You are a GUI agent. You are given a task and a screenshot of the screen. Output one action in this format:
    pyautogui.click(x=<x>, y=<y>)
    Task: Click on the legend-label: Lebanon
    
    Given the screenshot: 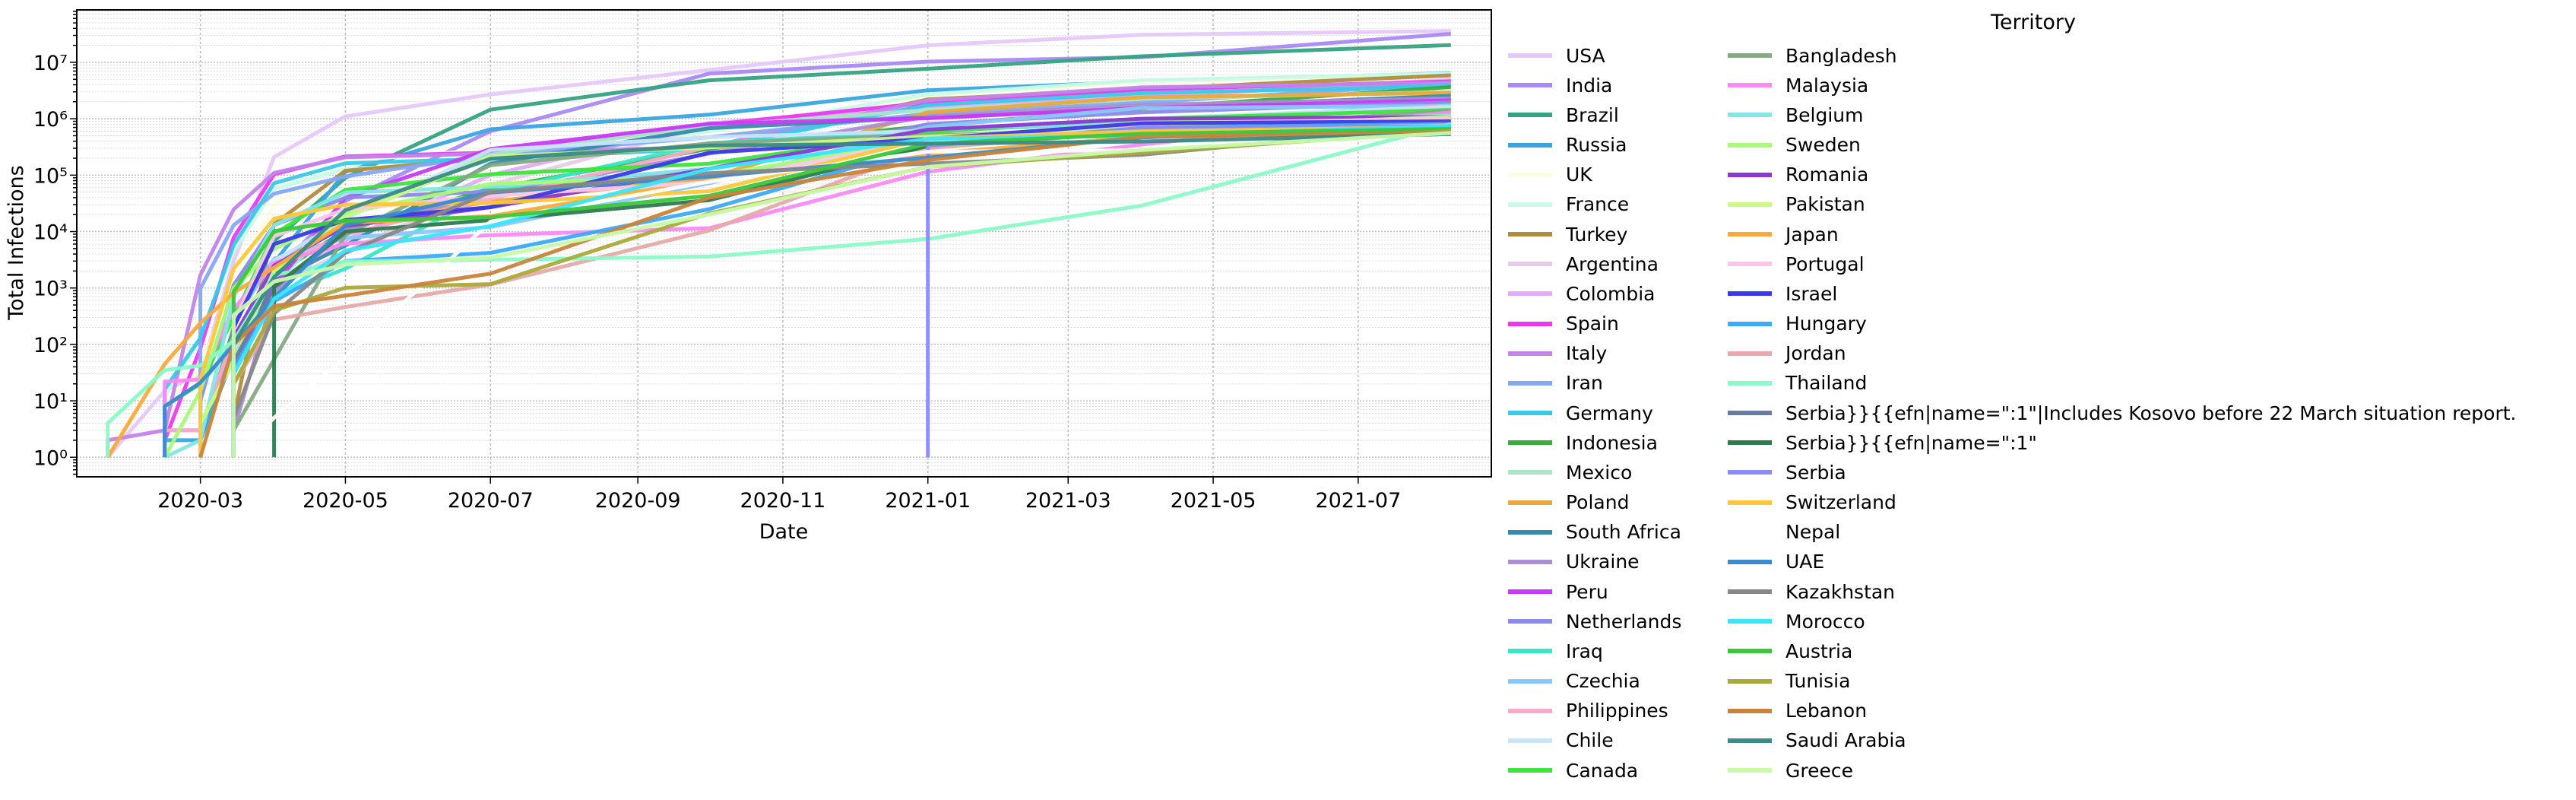 What is the action you would take?
    pyautogui.click(x=1826, y=711)
    